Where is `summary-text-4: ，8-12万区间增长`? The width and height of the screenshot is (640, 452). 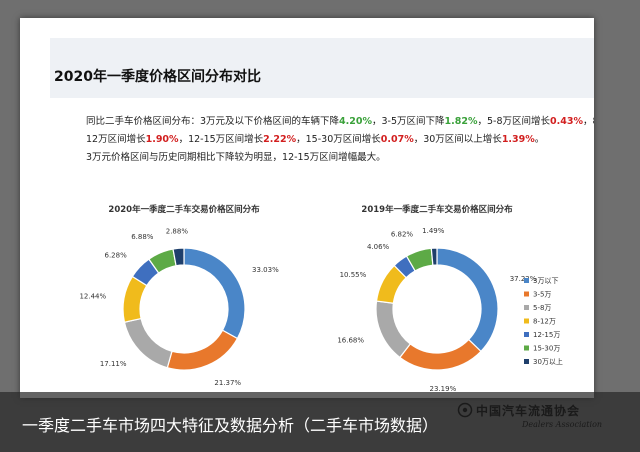
summary-text-4: ，8-12万区间增长 is located at coordinates (340, 130).